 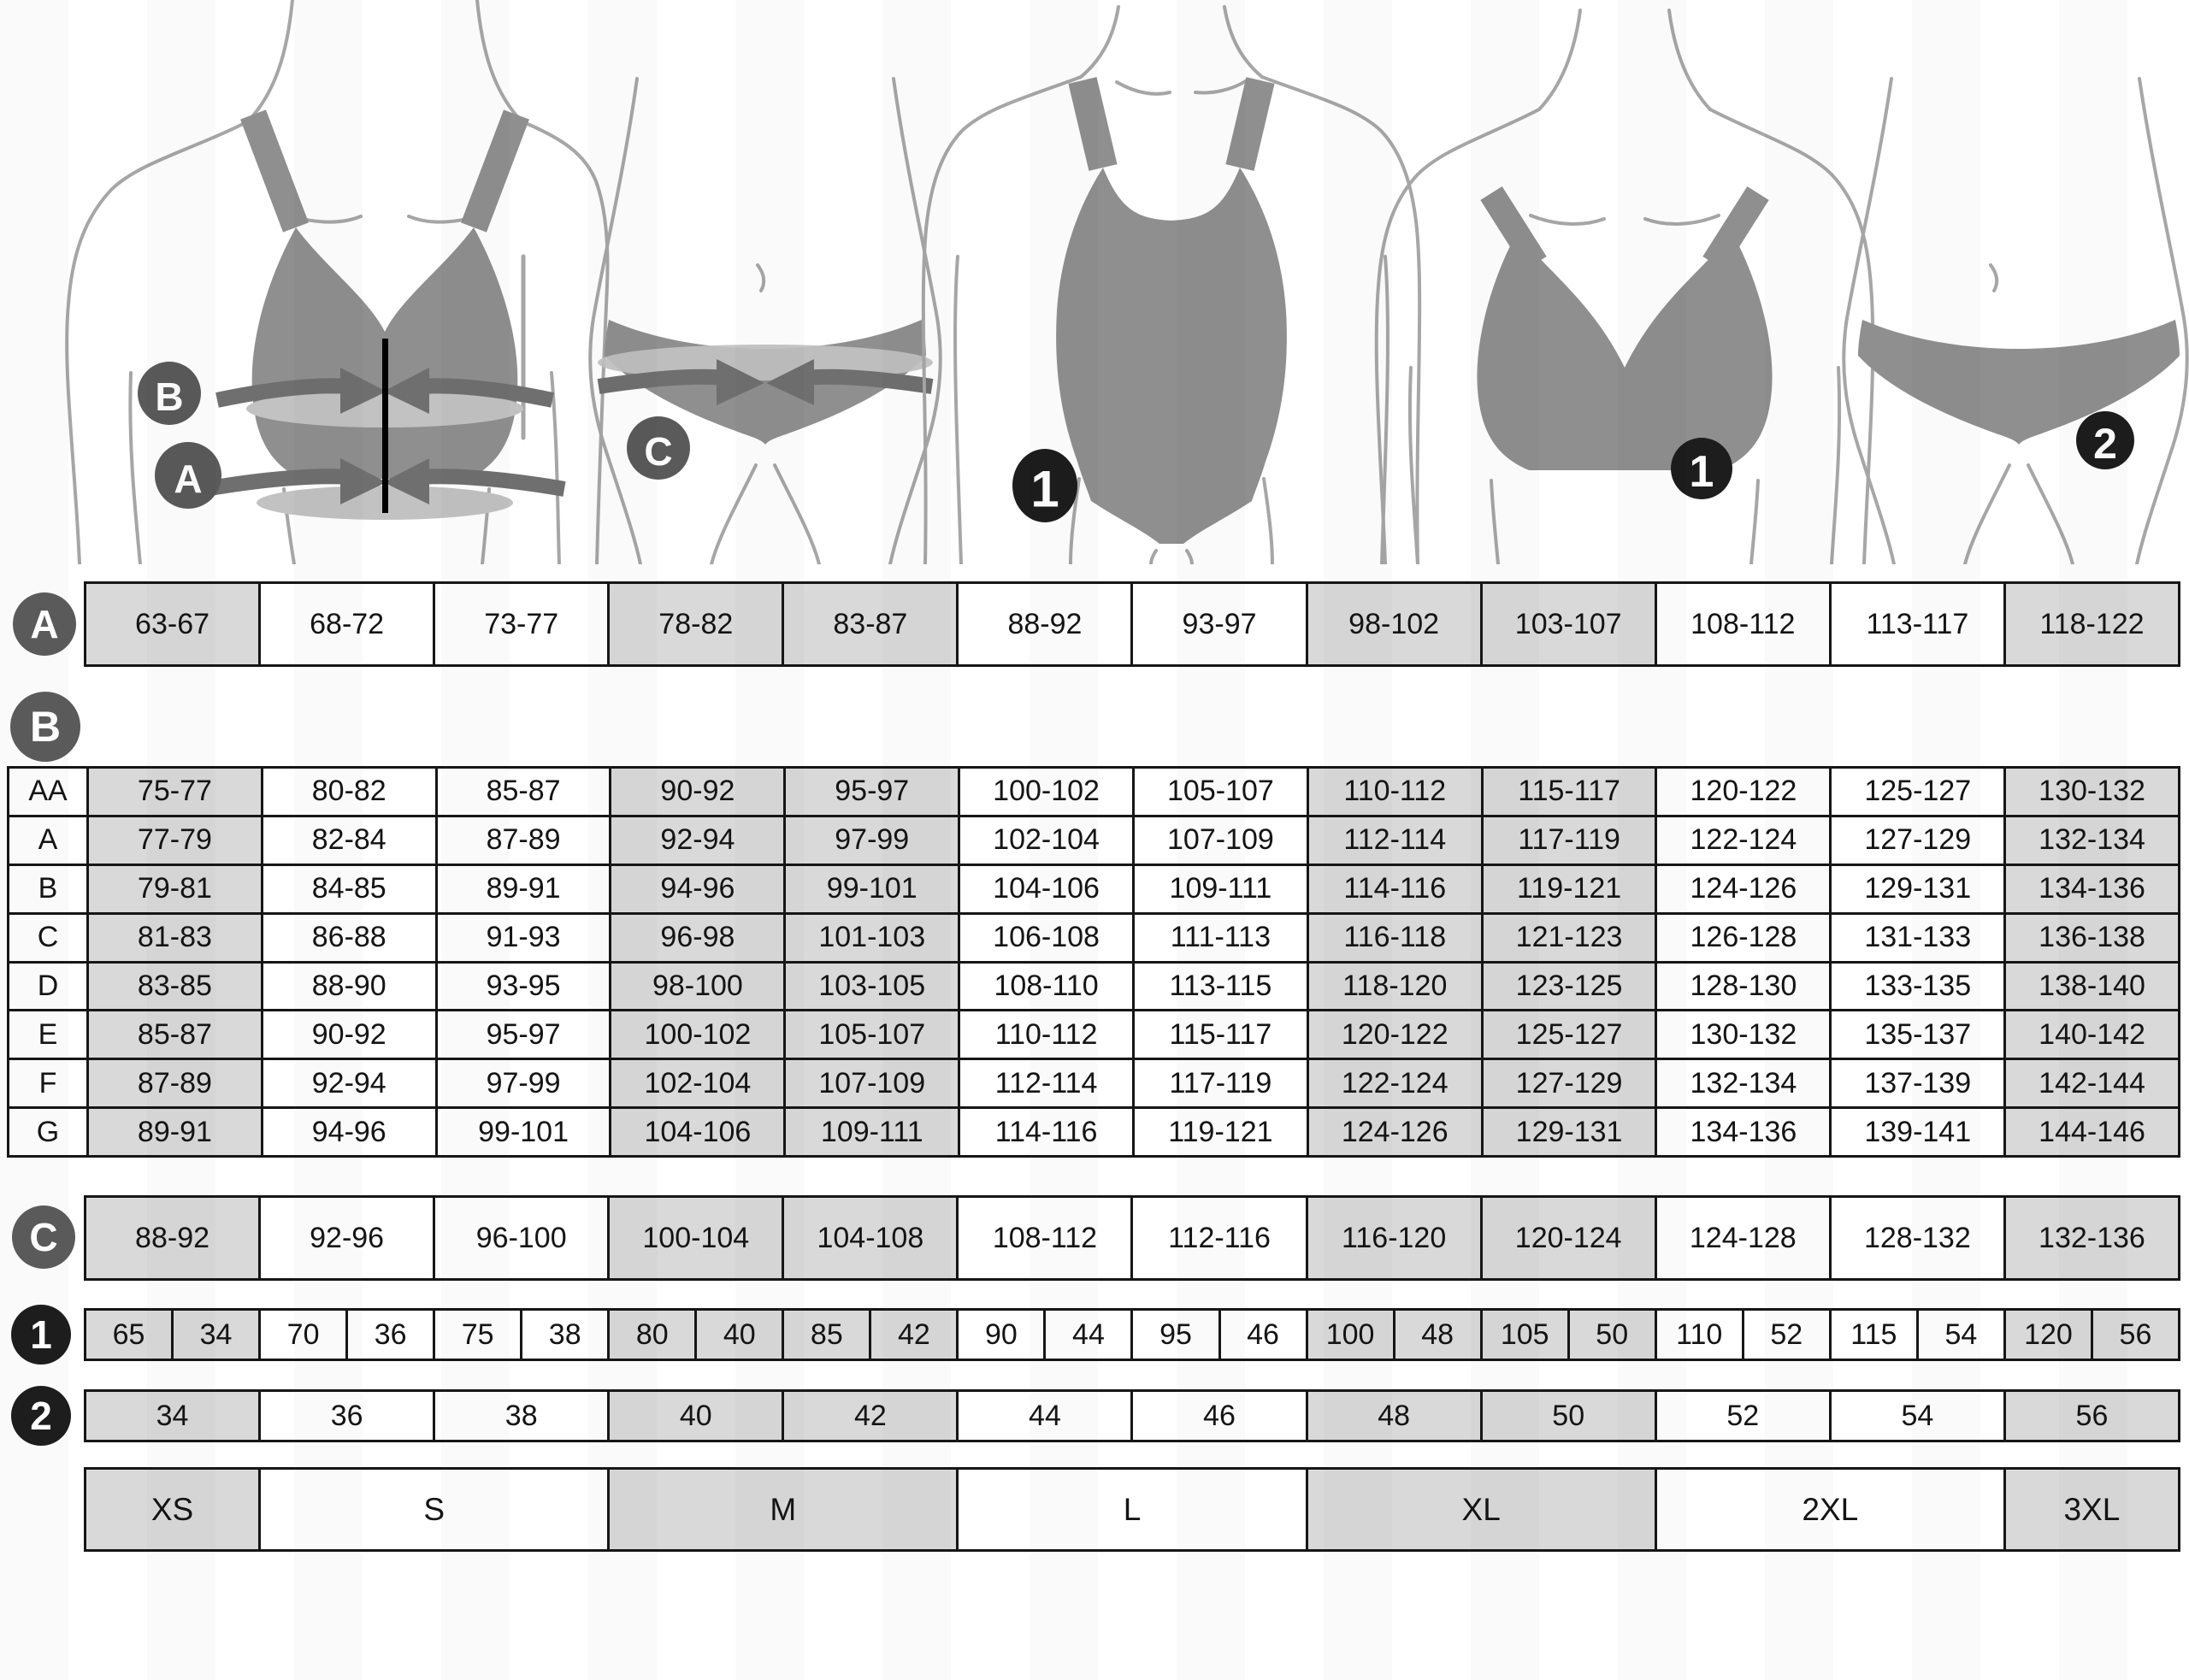 What do you see at coordinates (523, 1132) in the screenshot?
I see `cup-range-cell: 99-101` at bounding box center [523, 1132].